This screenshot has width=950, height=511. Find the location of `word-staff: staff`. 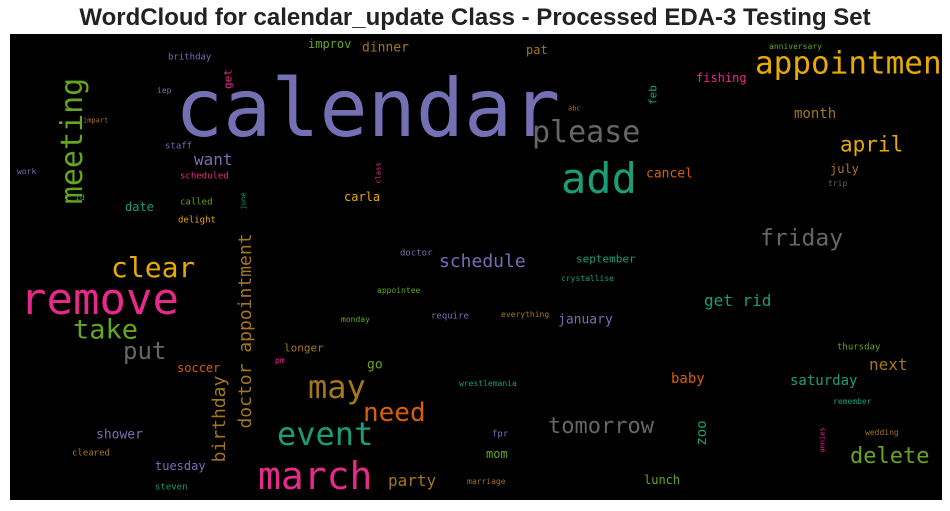

word-staff: staff is located at coordinates (179, 146).